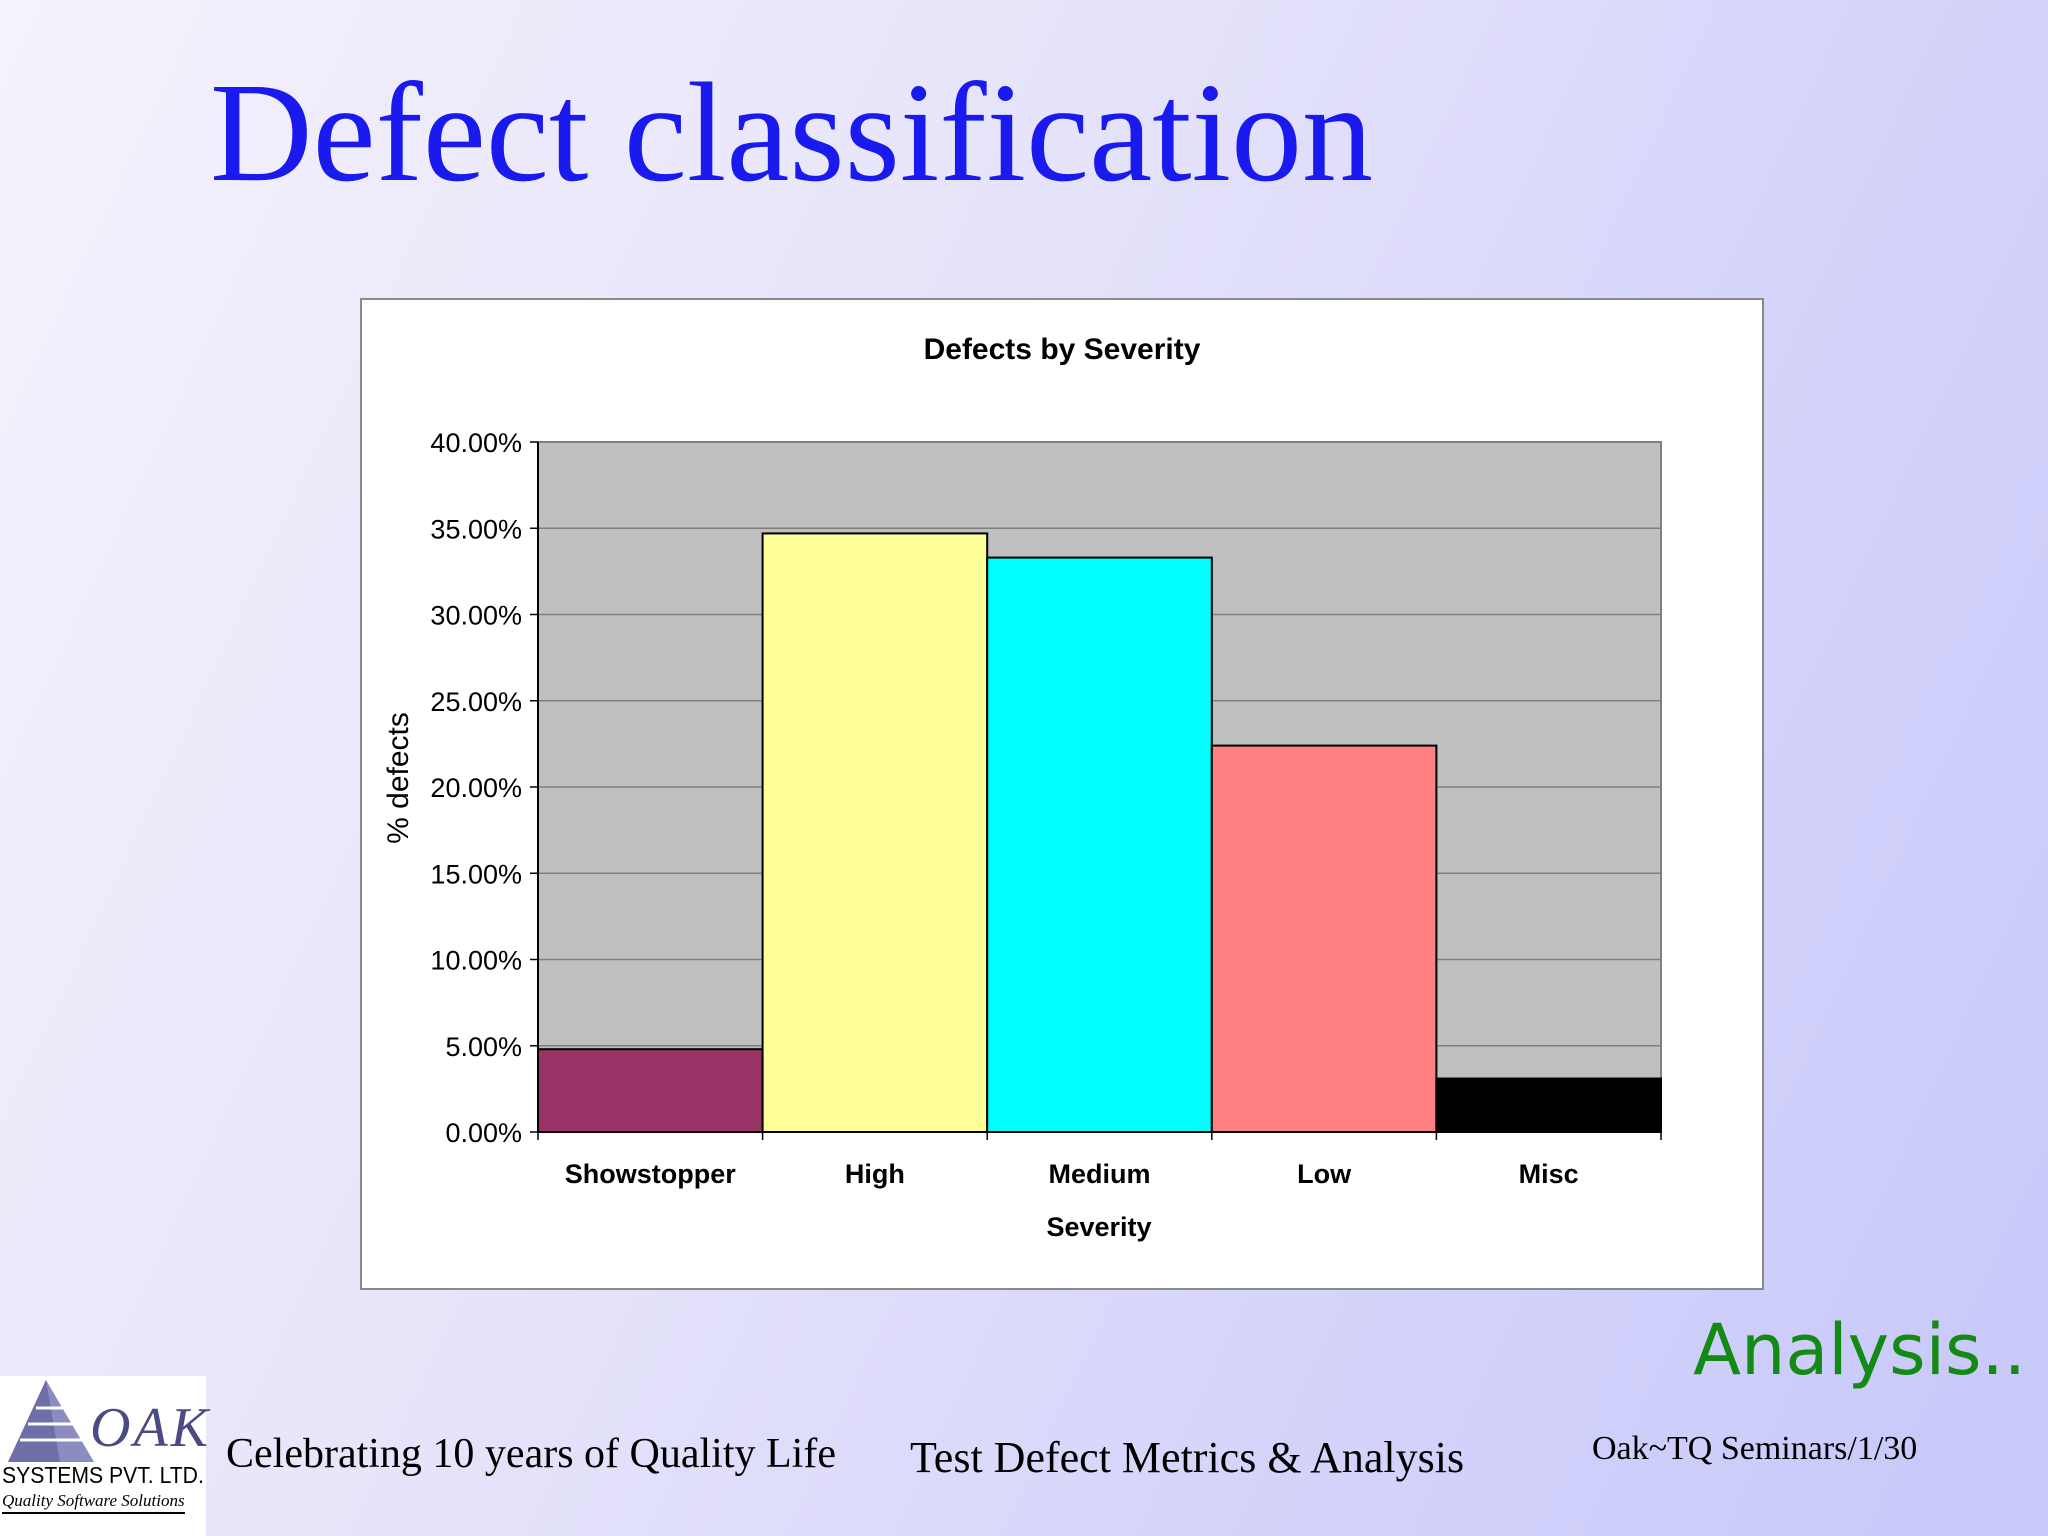 The width and height of the screenshot is (2048, 1536). Describe the element at coordinates (650, 1174) in the screenshot. I see `x-tick-label: Showstopper` at that location.